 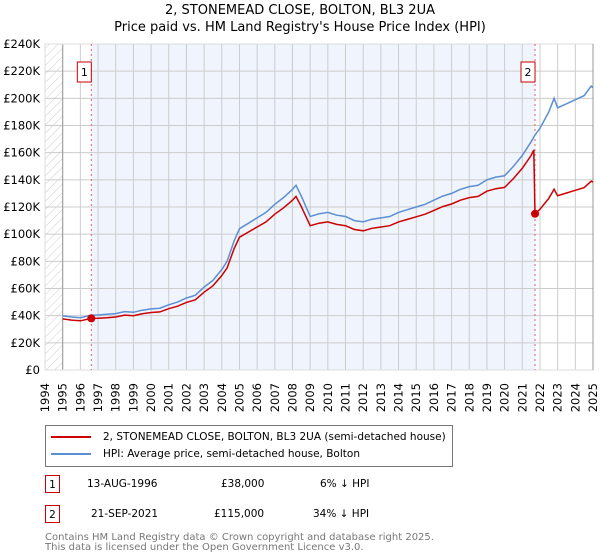 What do you see at coordinates (416, 397) in the screenshot?
I see `x-tick-label: 2015` at bounding box center [416, 397].